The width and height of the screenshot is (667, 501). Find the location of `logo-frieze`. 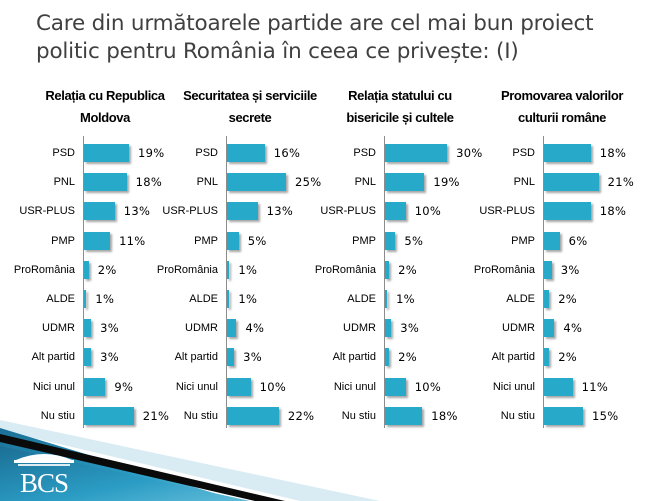

logo-frieze is located at coordinates (44, 465).